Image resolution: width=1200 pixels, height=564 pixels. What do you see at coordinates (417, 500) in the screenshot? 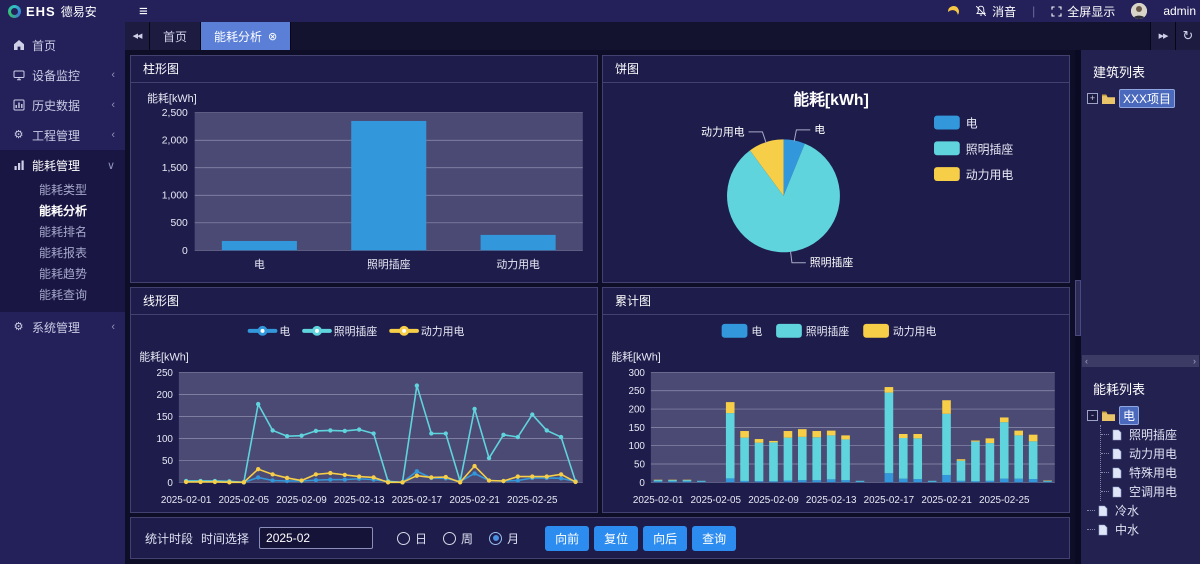
I see `svg-text: 2025-02-17` at bounding box center [417, 500].